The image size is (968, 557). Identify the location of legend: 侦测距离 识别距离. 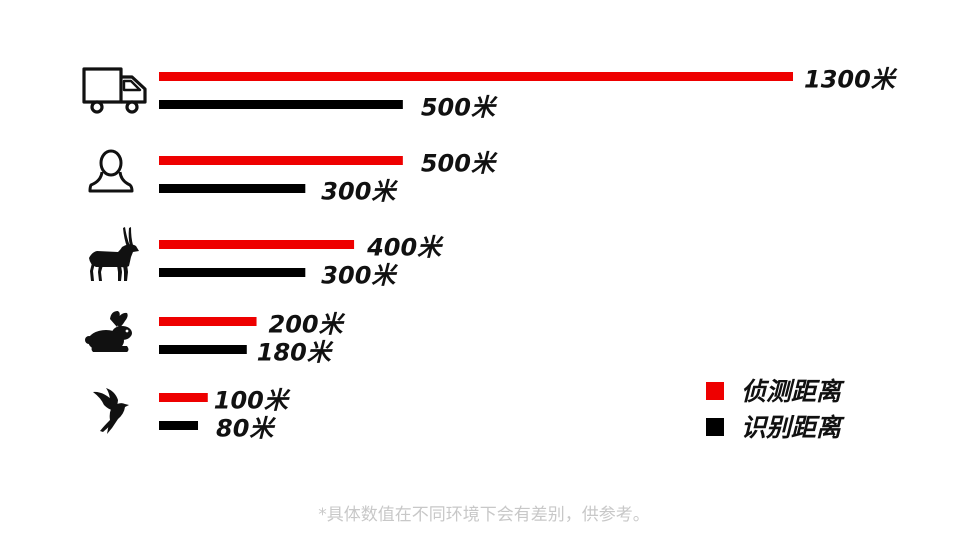
(775, 409).